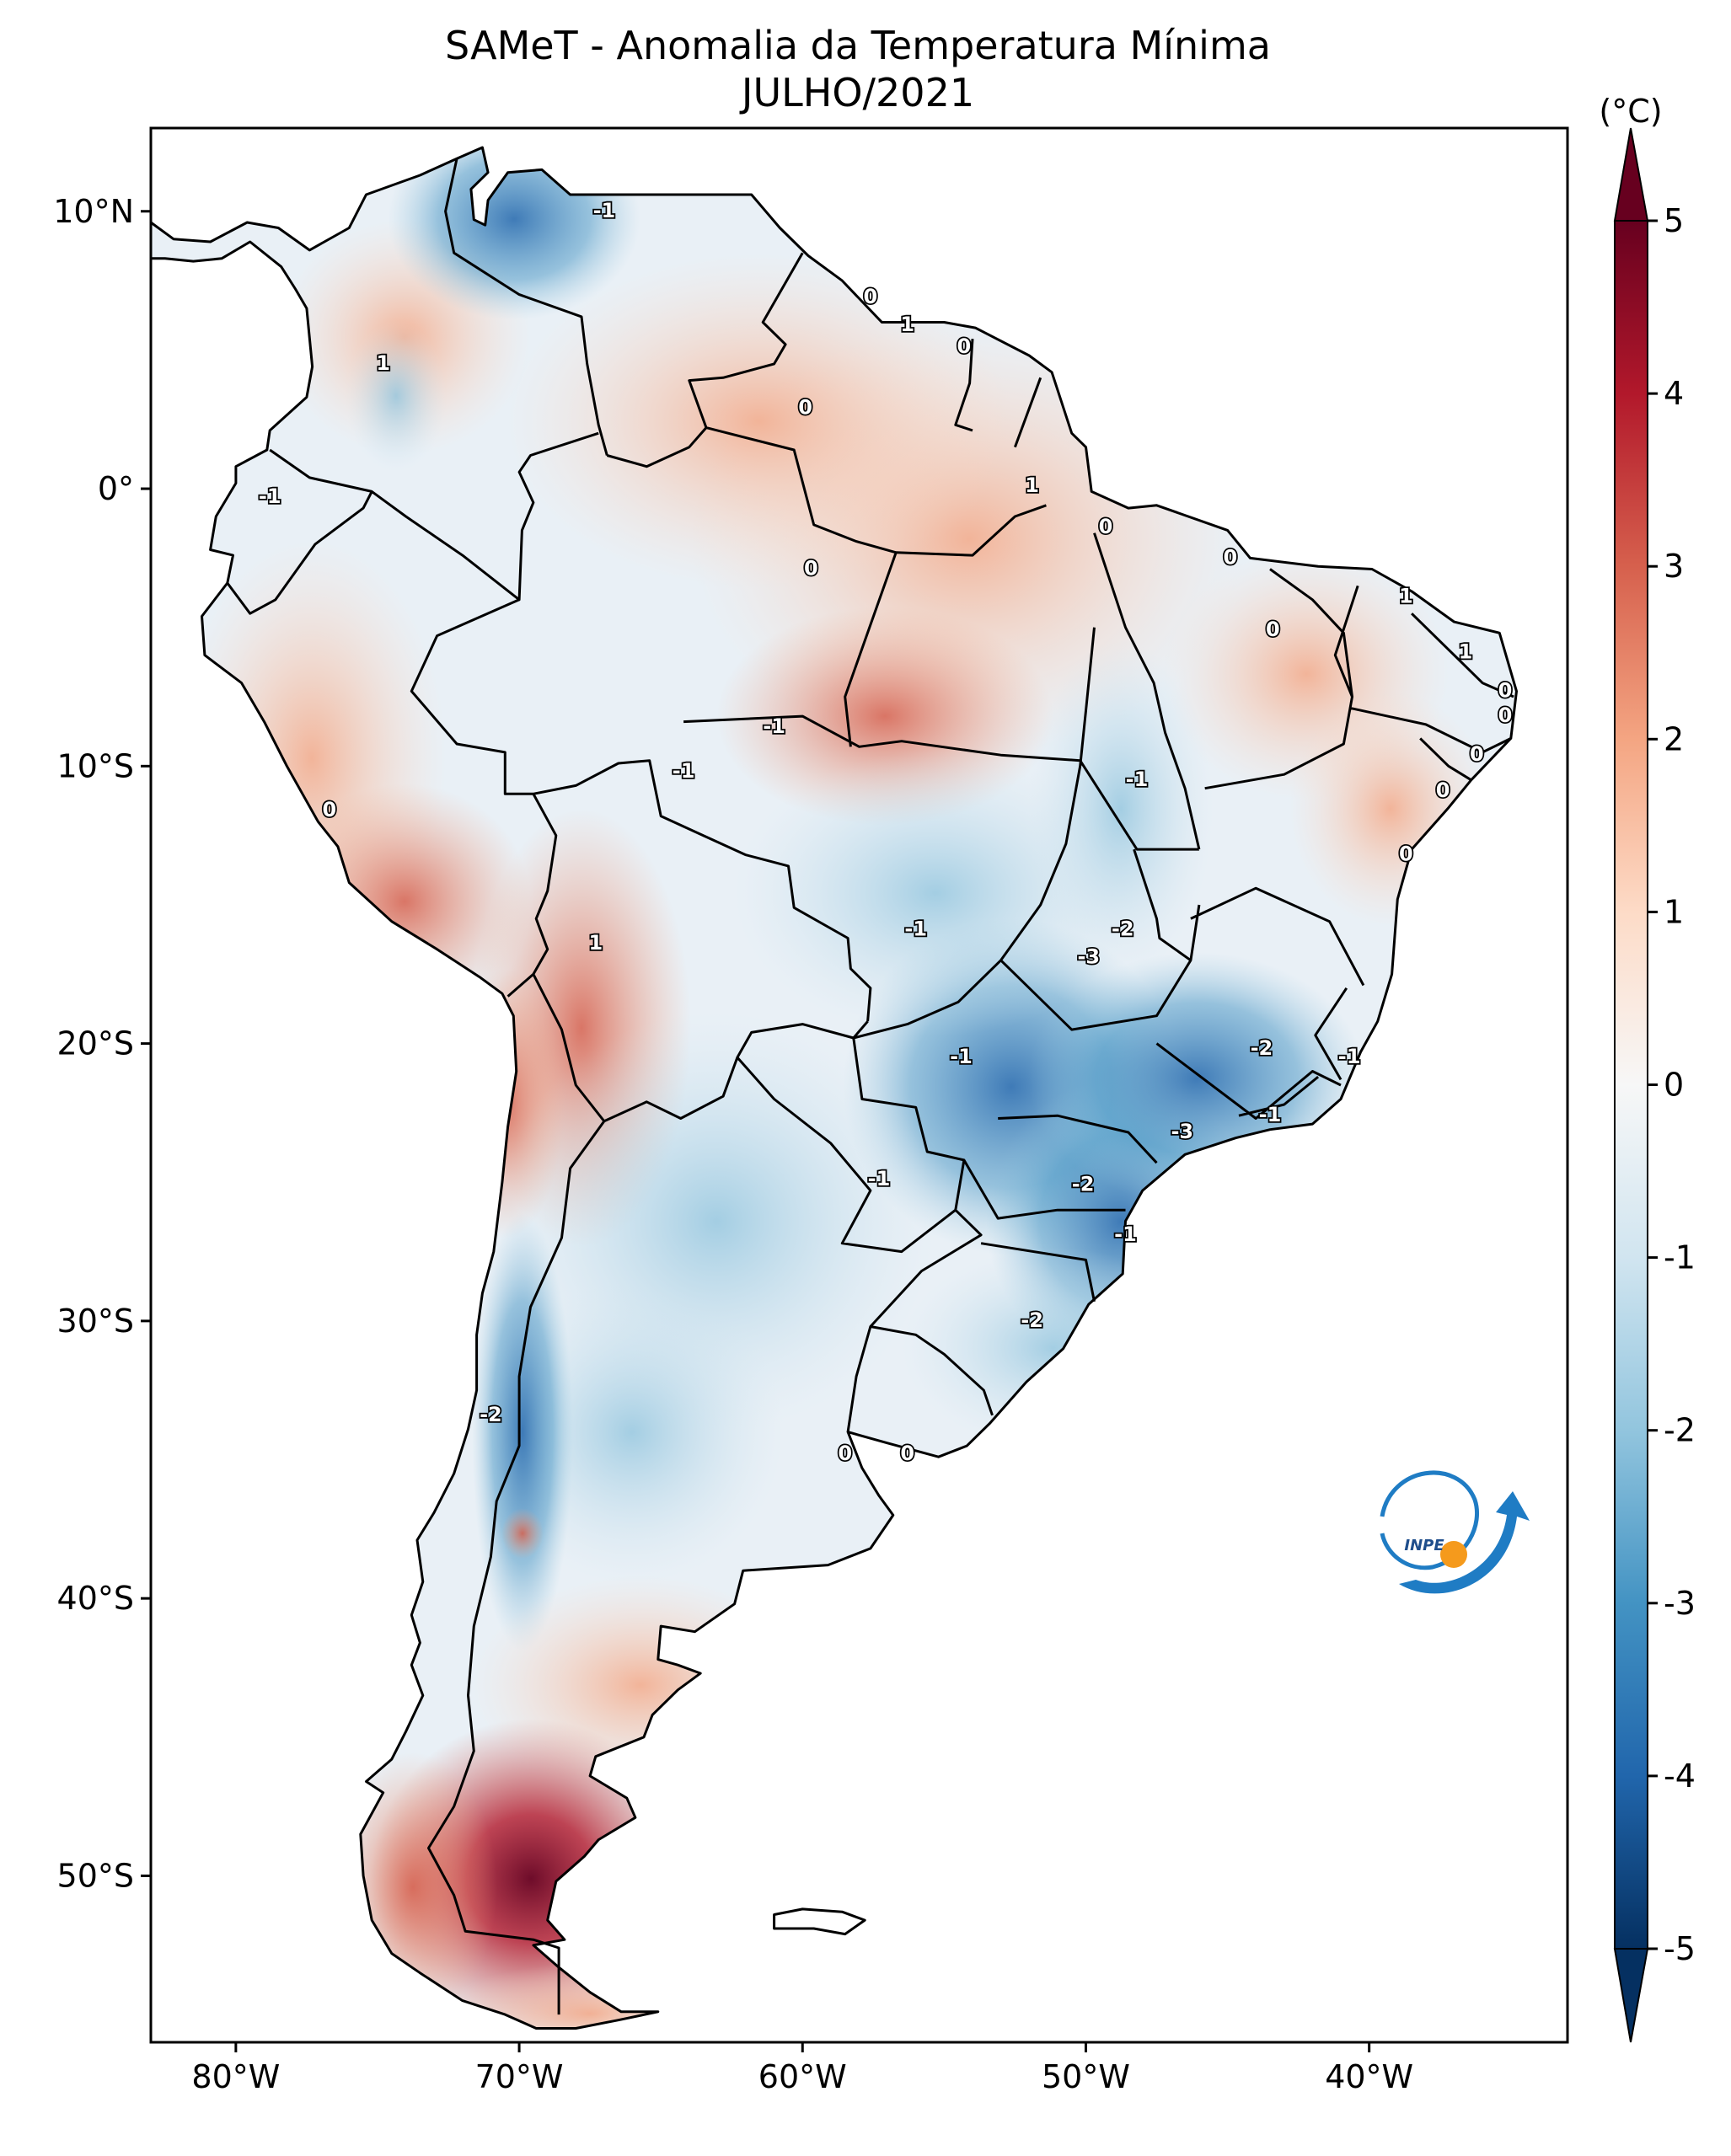  I want to click on colorbar-tick-label: 2, so click(1674, 738).